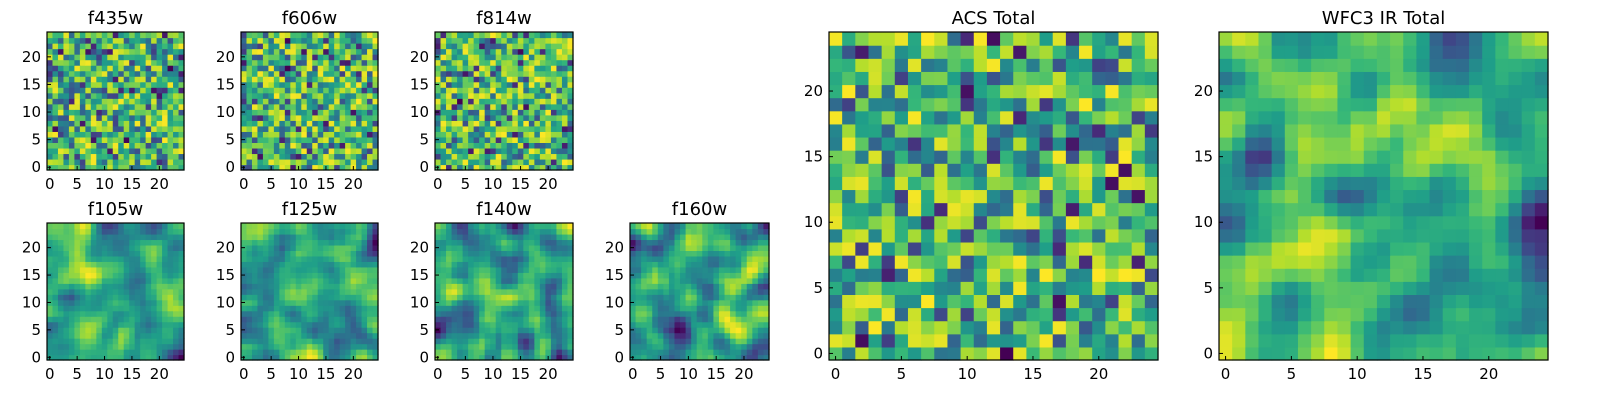 This screenshot has width=1600, height=400. Describe the element at coordinates (309, 291) in the screenshot. I see `axes-frame` at that location.